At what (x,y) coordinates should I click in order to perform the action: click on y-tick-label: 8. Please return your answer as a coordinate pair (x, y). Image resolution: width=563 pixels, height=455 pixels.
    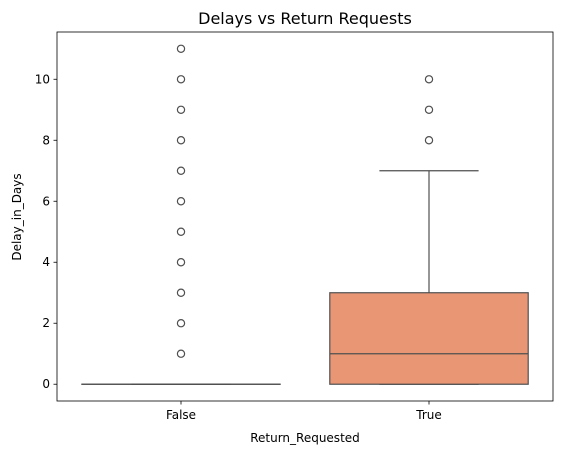
    Looking at the image, I should click on (46, 140).